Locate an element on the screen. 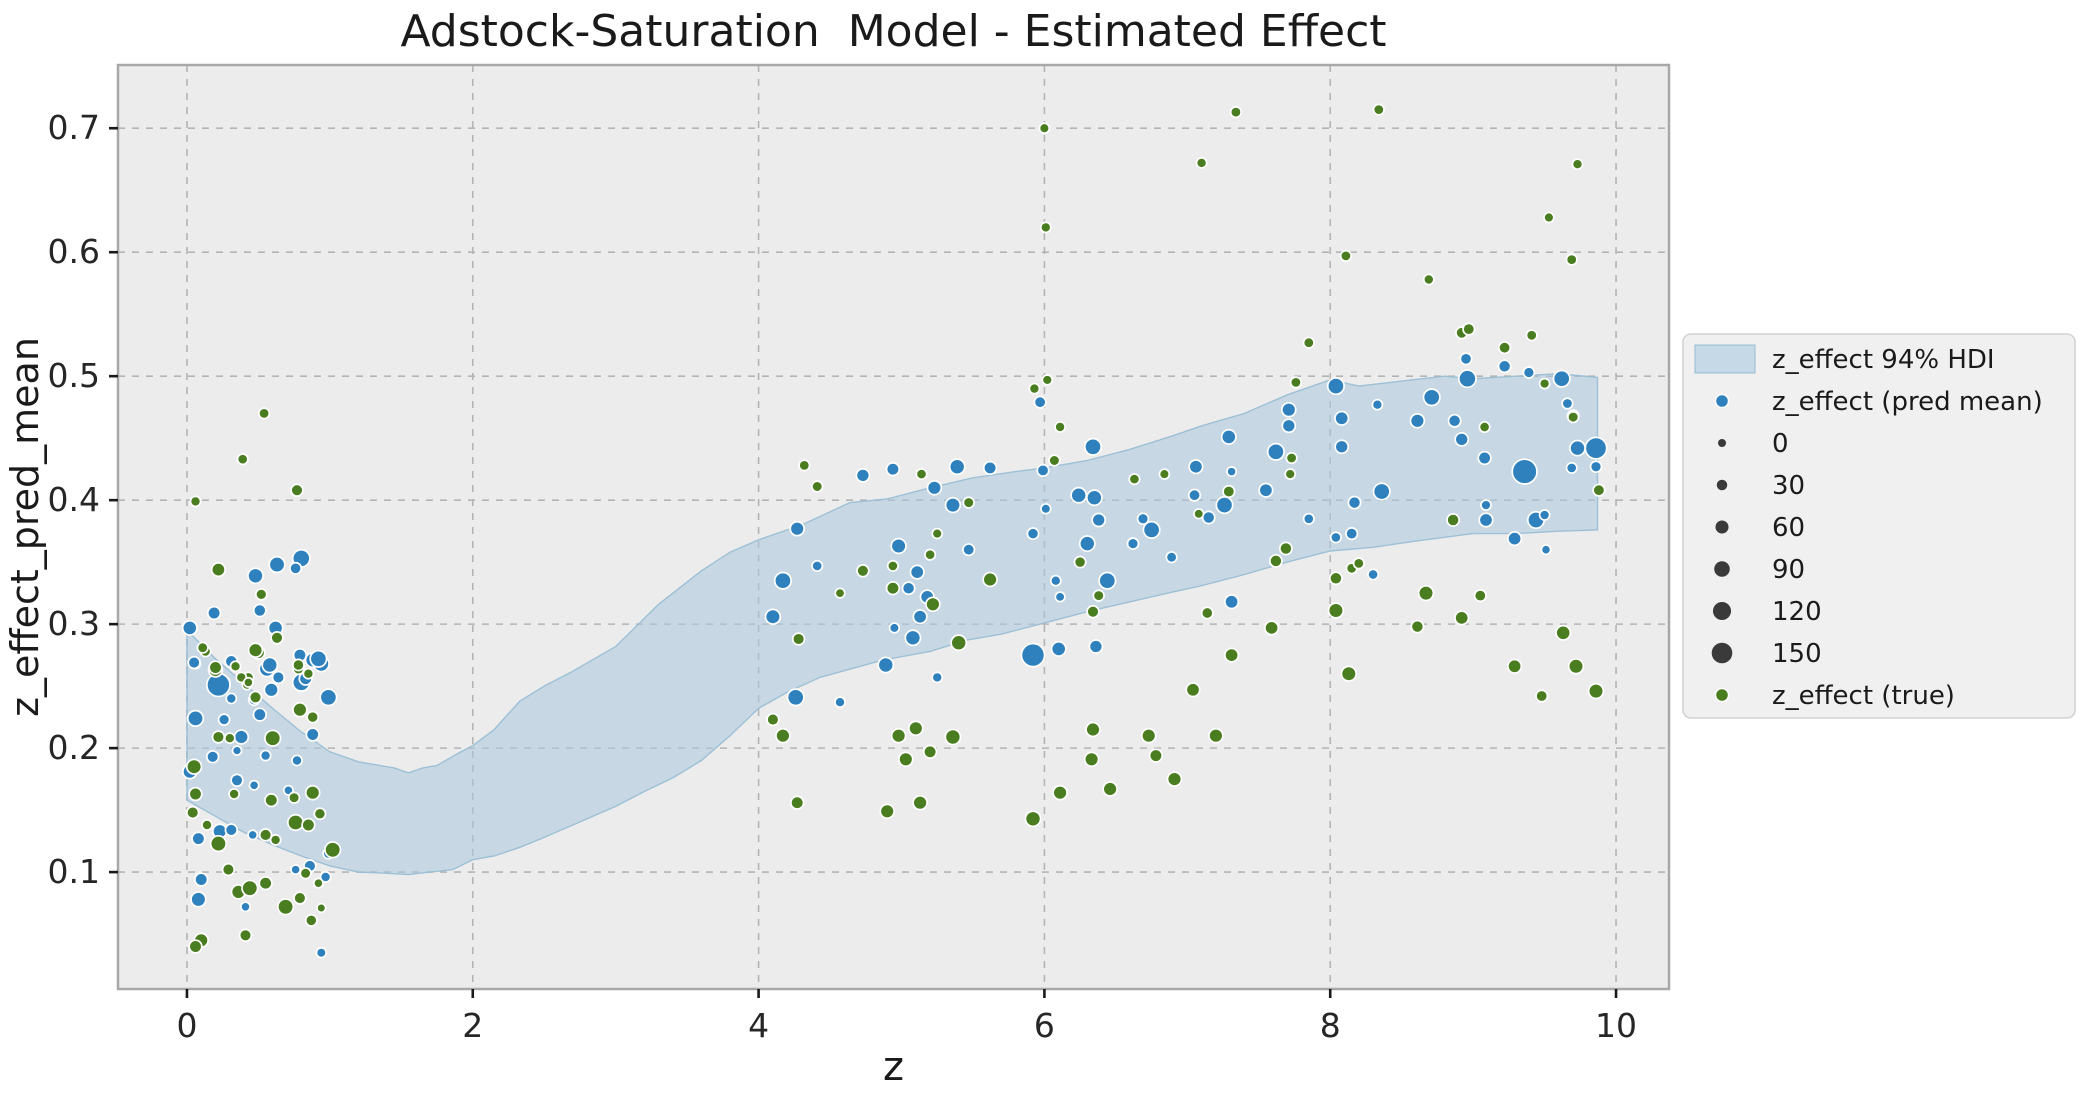 This screenshot has width=2092, height=1093. legend-item-label: 90 is located at coordinates (1788, 570).